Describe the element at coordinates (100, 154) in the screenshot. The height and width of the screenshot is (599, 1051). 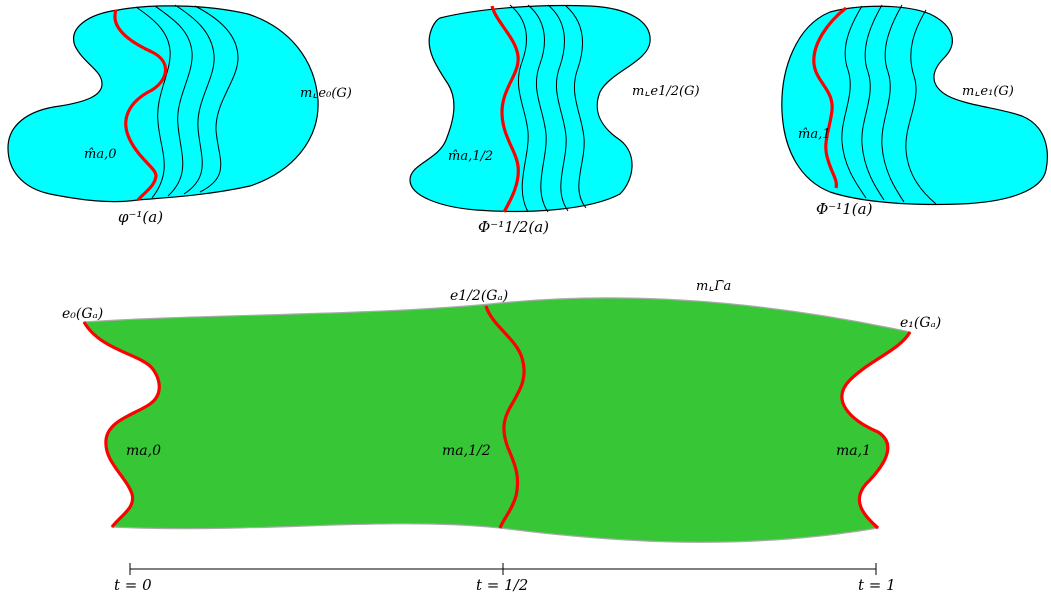
I see `curve-label-0: m̂a,0` at that location.